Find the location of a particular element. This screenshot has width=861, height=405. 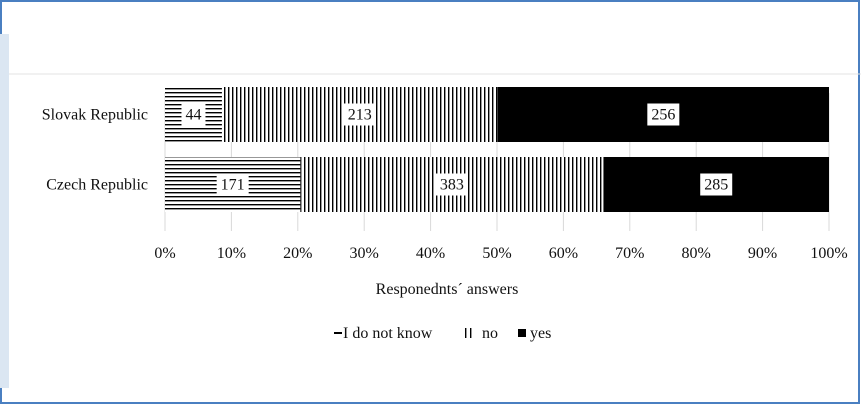

category-label: Czech Republic is located at coordinates (97, 185).